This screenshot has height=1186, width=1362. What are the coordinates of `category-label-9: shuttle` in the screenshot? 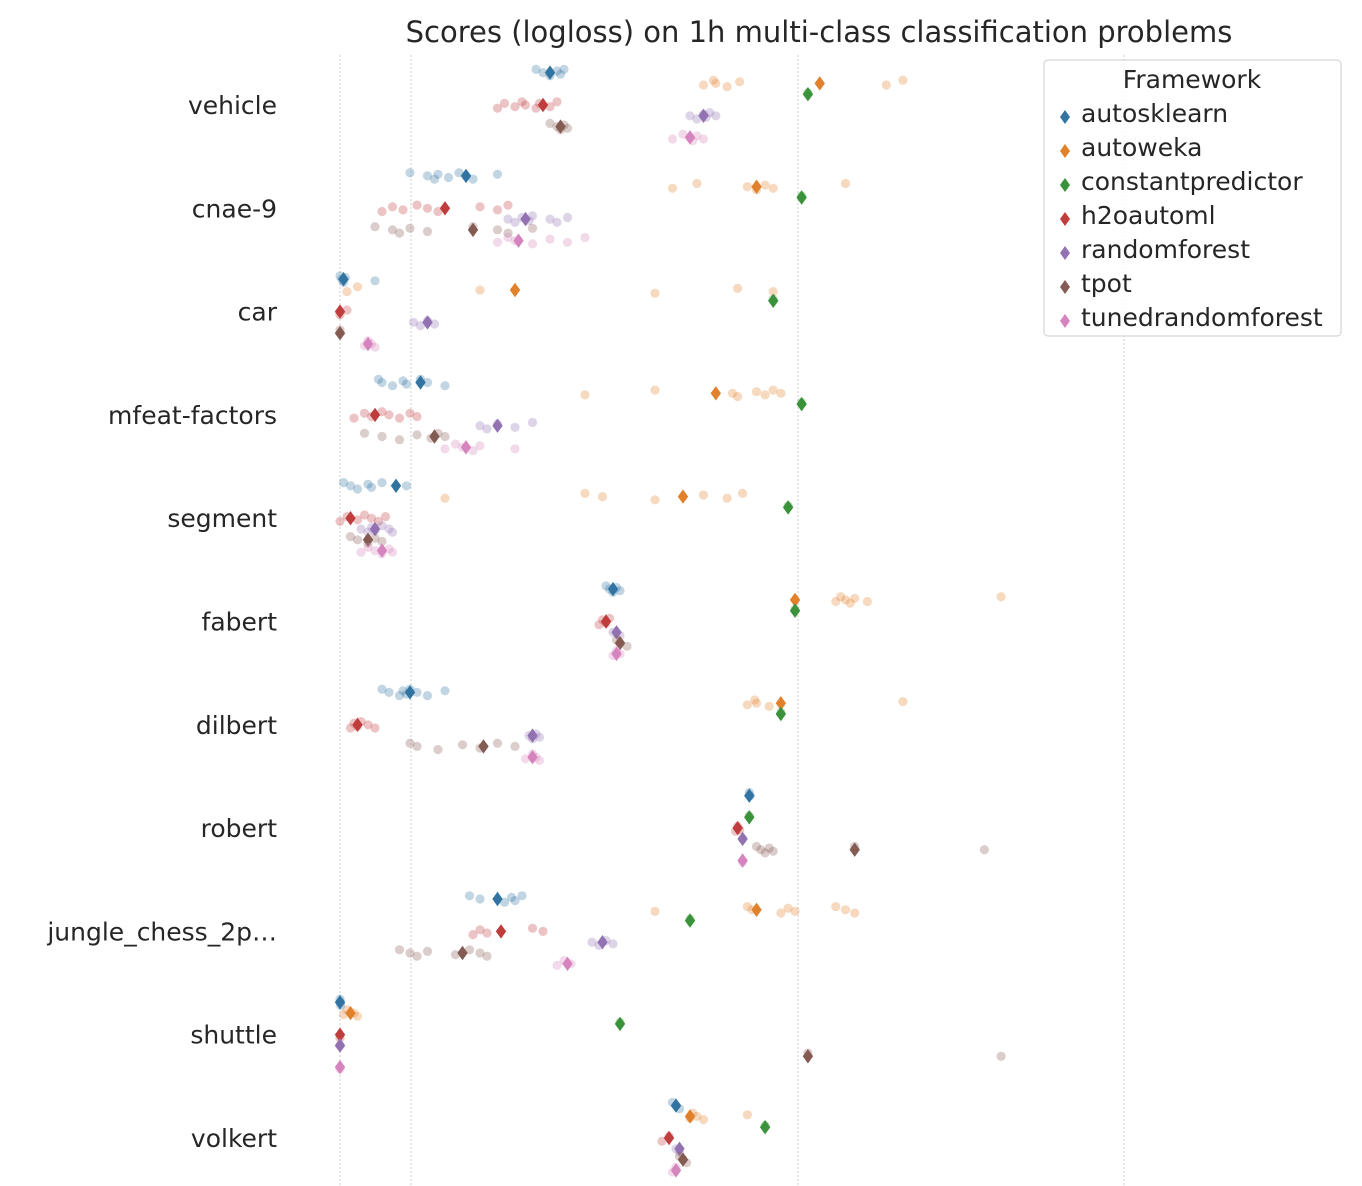 It's located at (233, 1035).